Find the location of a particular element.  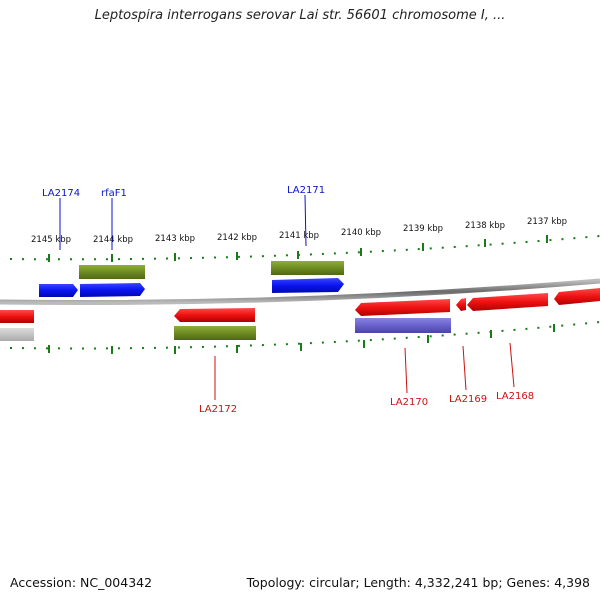

scale-label: 2143 kbp is located at coordinates (175, 239).